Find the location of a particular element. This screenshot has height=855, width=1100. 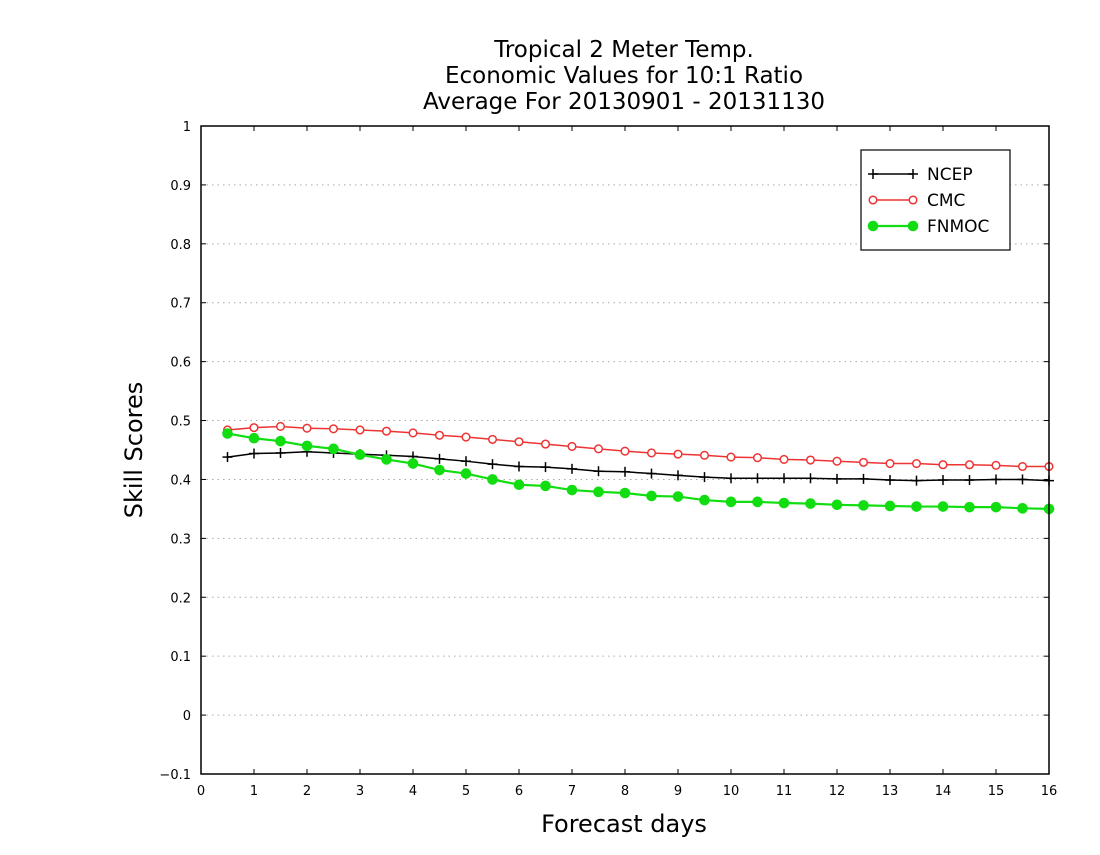

x-tick-label: 12 is located at coordinates (837, 791).